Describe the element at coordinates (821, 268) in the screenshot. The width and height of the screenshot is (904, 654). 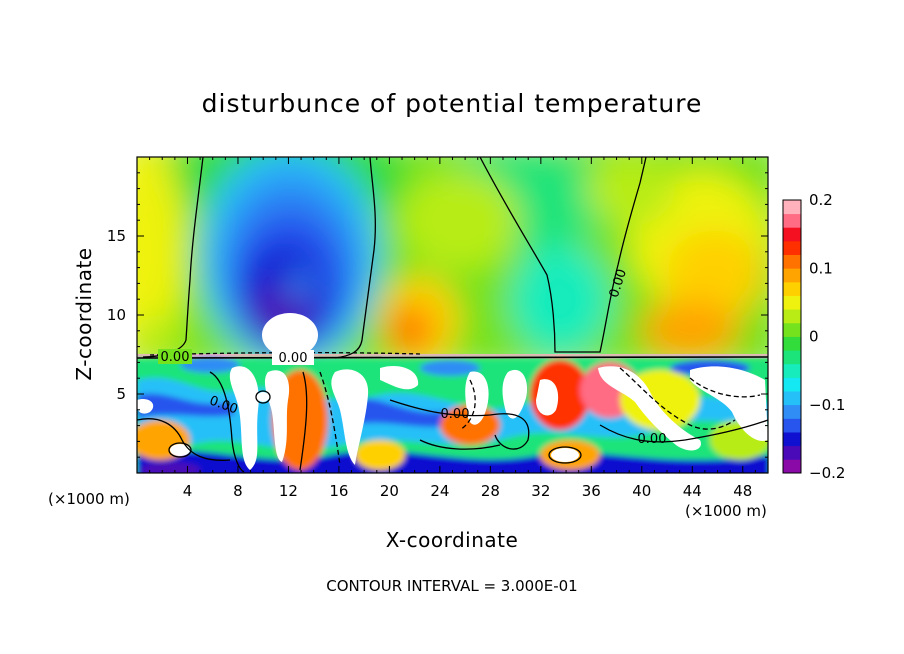
I see `colorbar-tick-label: 0.1` at that location.